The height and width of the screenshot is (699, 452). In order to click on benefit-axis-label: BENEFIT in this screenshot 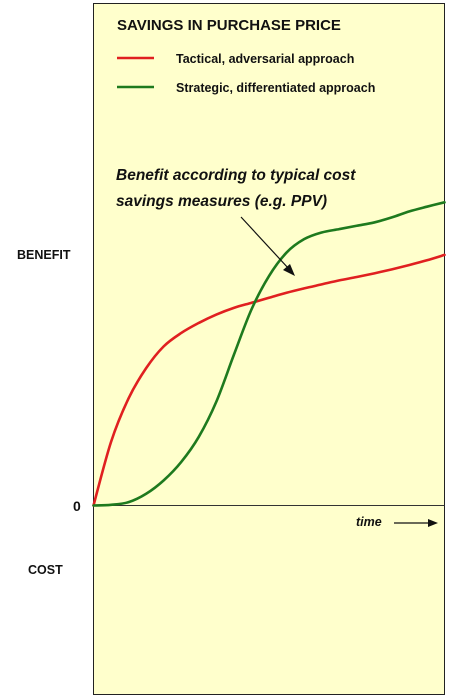, I will do `click(44, 255)`.